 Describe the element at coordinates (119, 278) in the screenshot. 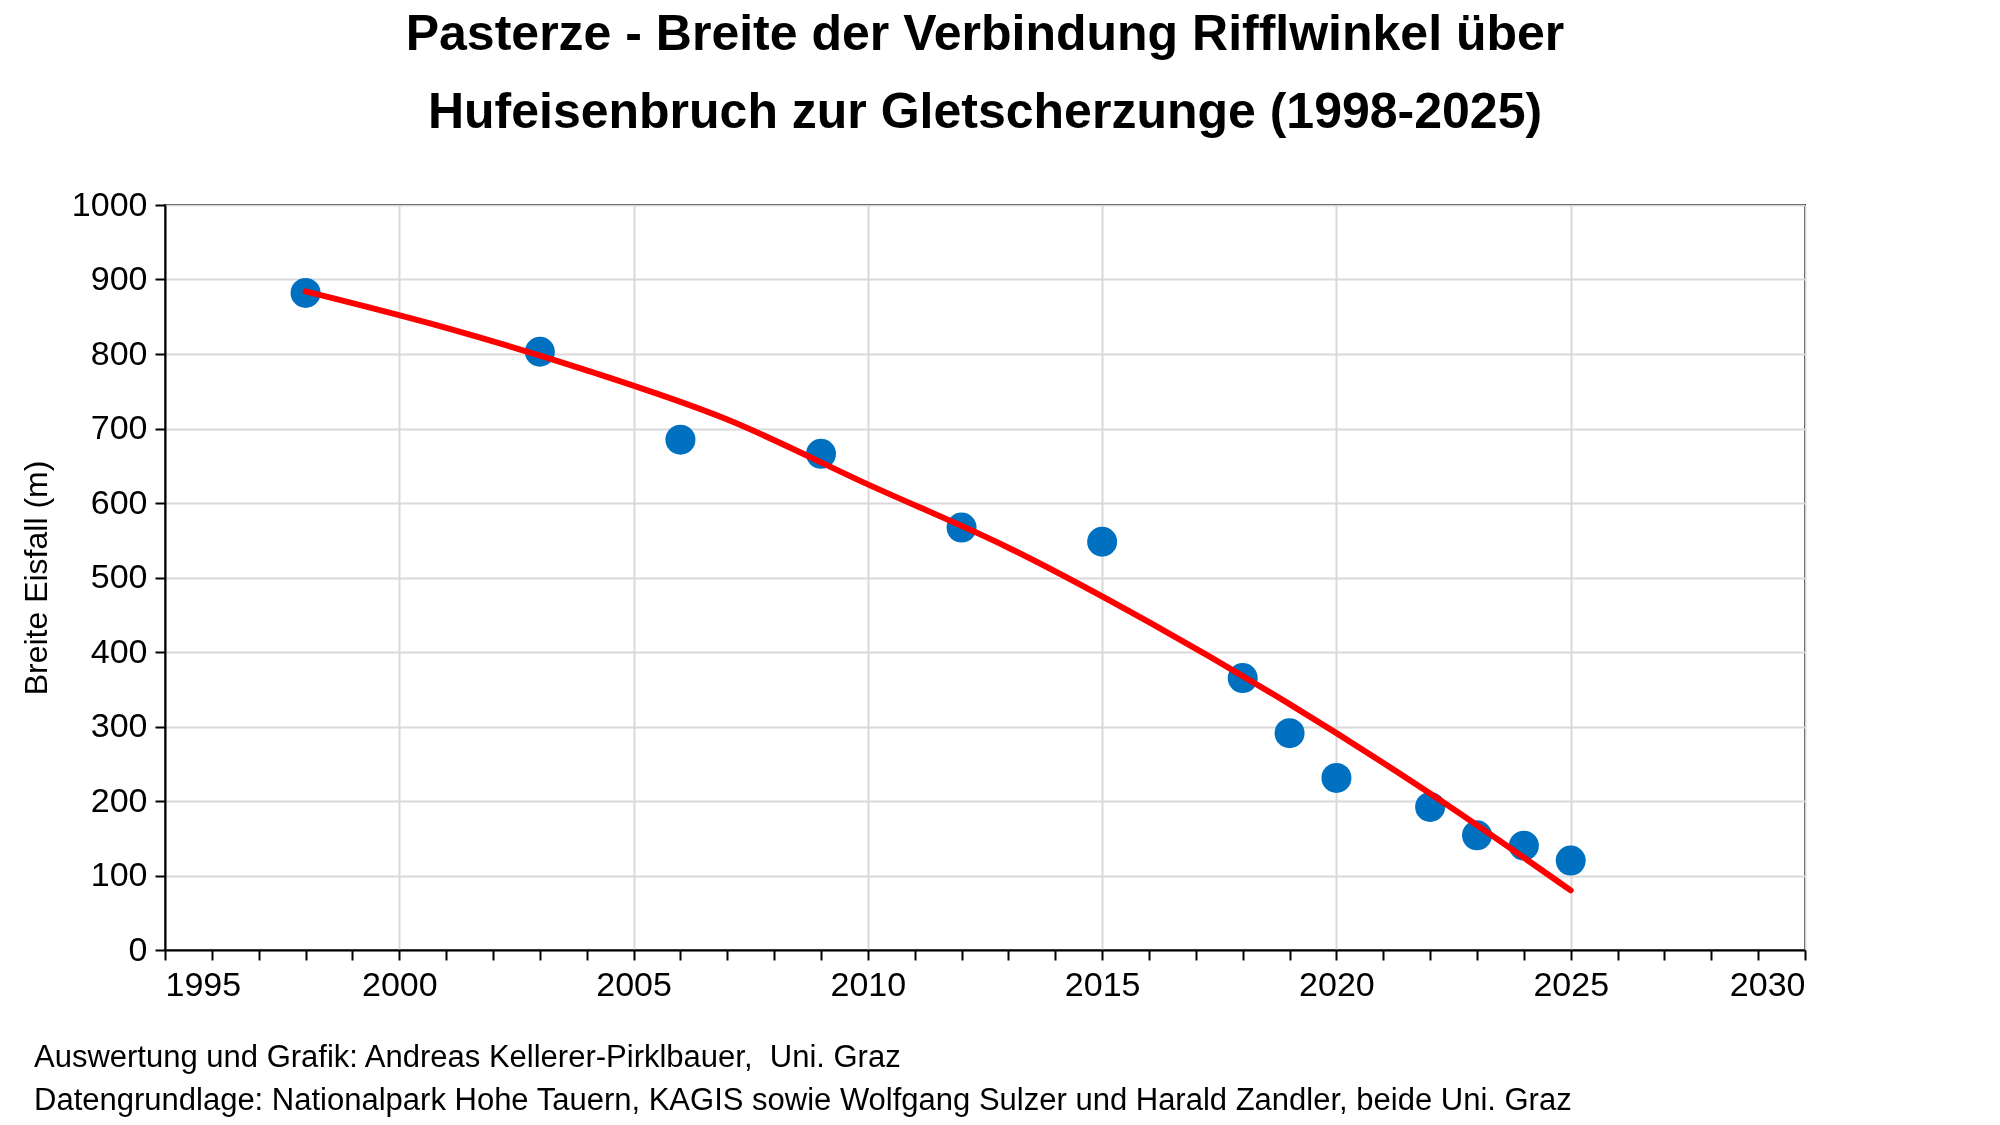

I see `y-tick-label: 900` at that location.